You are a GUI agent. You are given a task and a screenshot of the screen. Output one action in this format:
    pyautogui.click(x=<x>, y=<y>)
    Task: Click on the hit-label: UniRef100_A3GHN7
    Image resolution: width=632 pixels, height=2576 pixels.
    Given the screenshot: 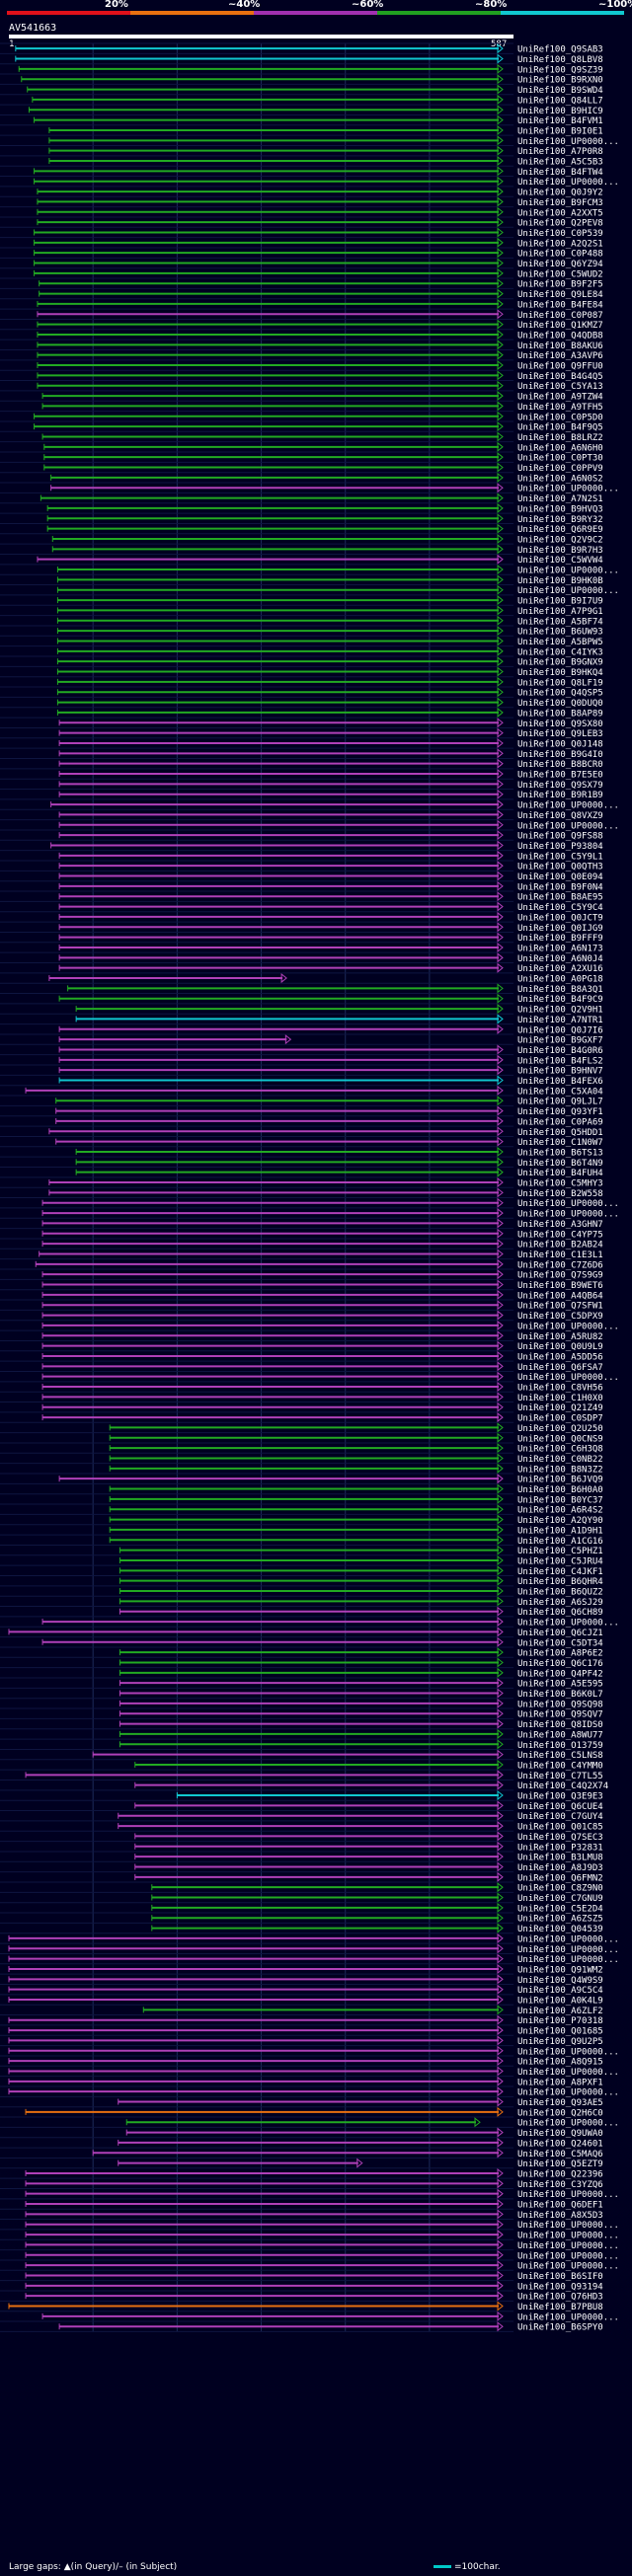 What is the action you would take?
    pyautogui.click(x=560, y=1225)
    